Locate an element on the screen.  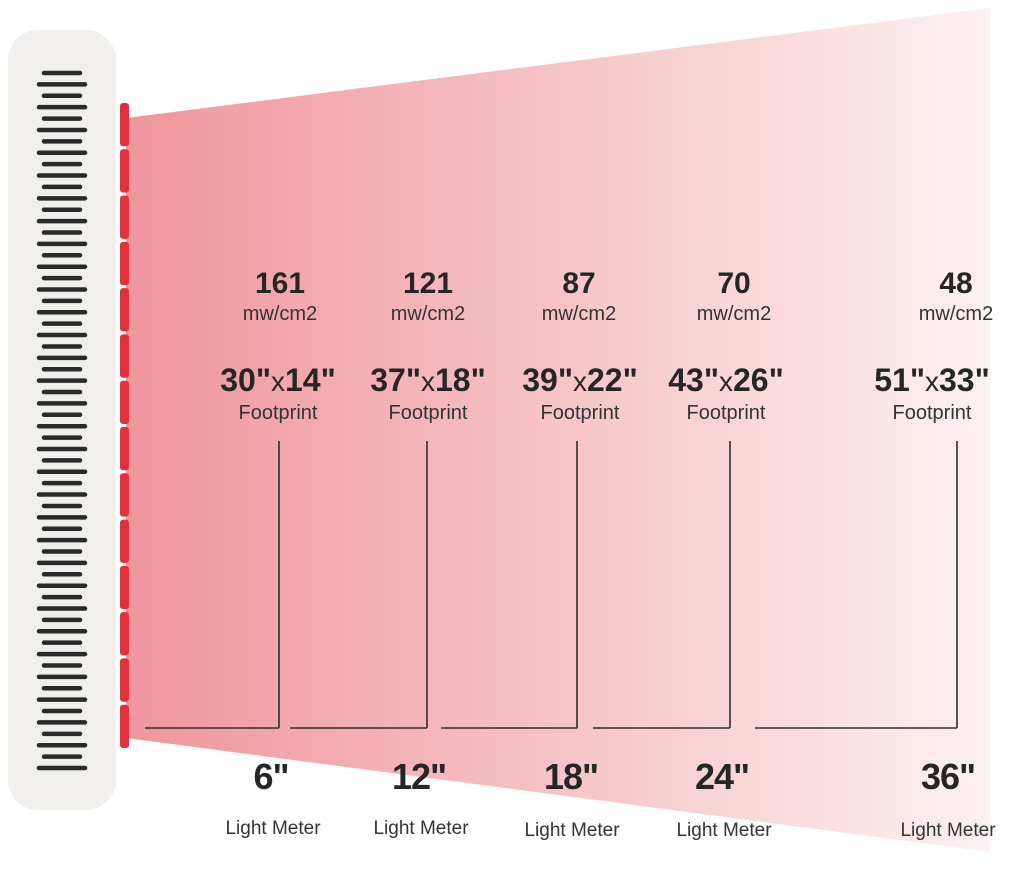
distance-value: 36" is located at coordinates (948, 776).